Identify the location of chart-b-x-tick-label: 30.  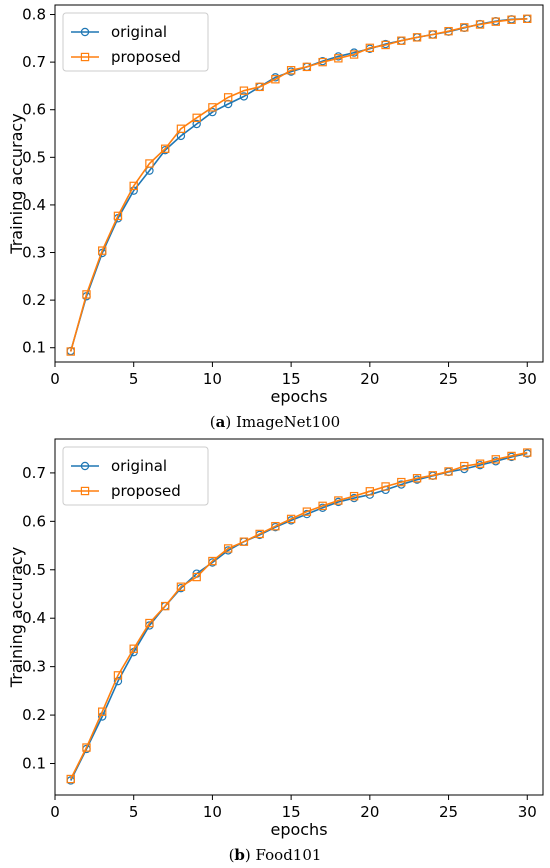
(527, 812).